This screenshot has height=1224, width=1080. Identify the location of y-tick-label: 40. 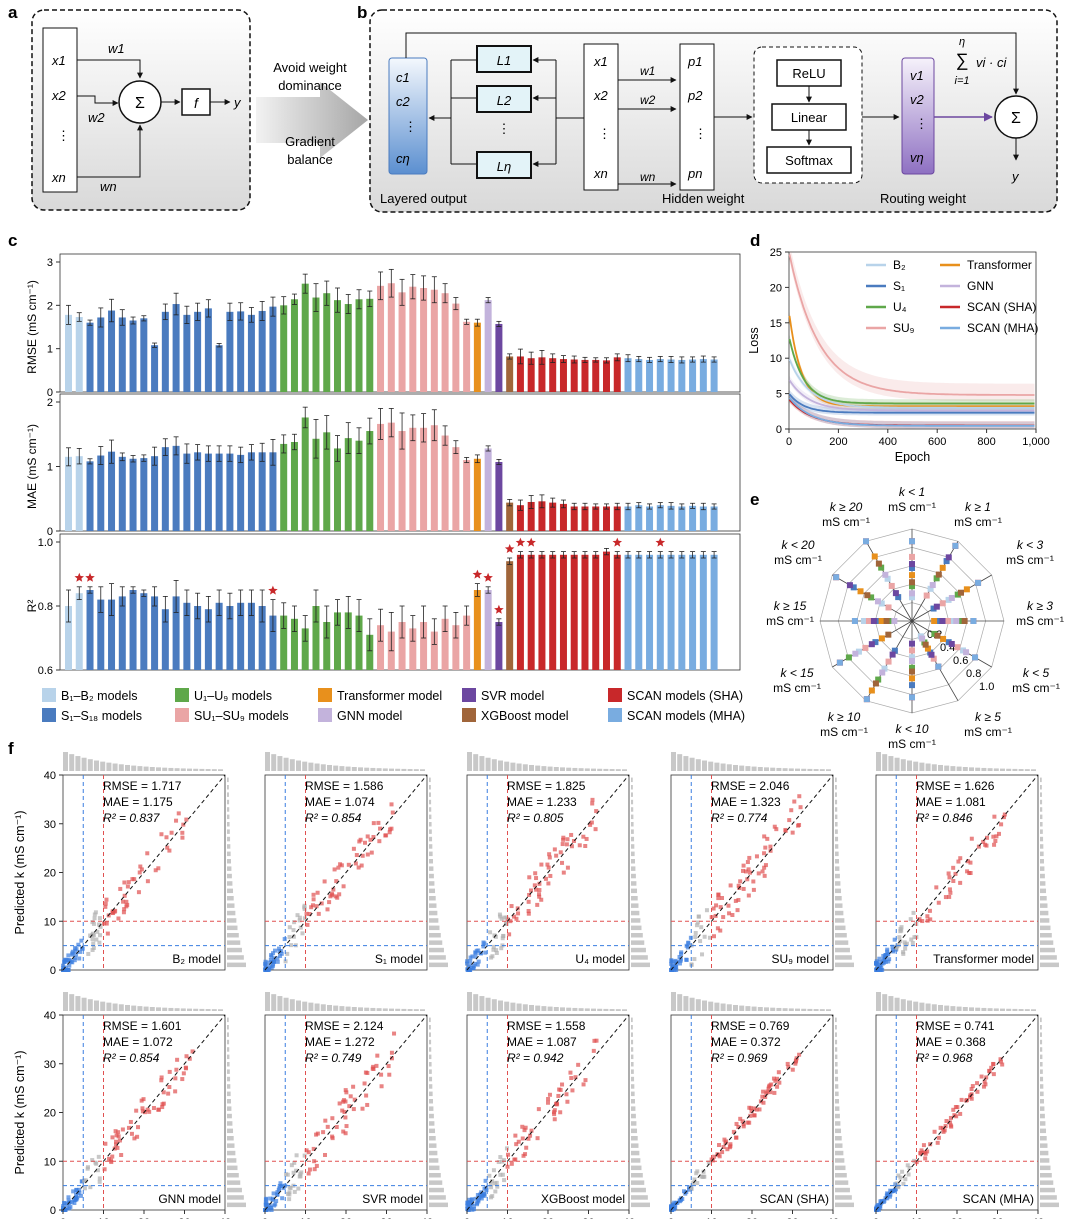
(50, 776).